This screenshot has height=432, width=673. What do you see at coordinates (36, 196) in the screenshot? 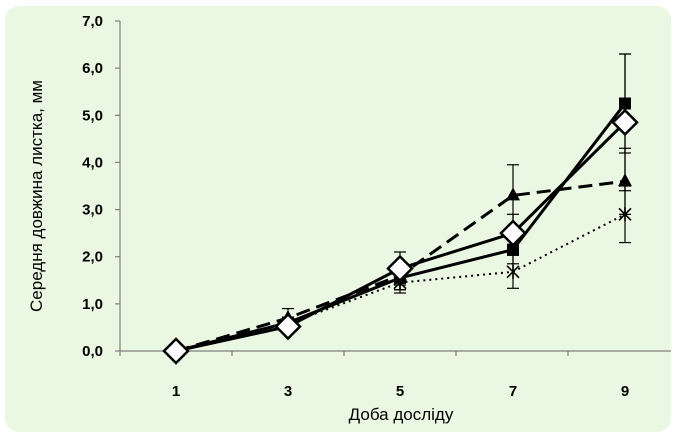
I see `y-axis-title: Середня довжина листка, мм` at bounding box center [36, 196].